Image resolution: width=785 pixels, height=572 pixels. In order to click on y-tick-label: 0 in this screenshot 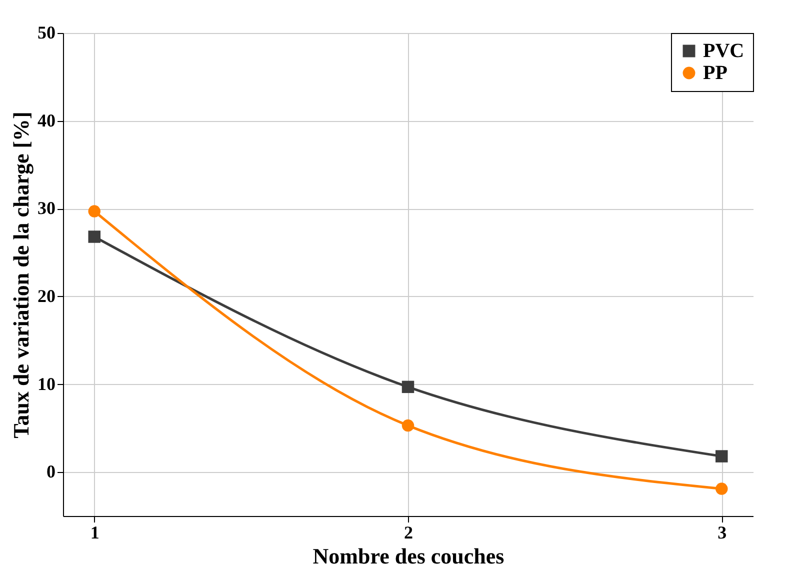, I will do `click(51, 472)`.